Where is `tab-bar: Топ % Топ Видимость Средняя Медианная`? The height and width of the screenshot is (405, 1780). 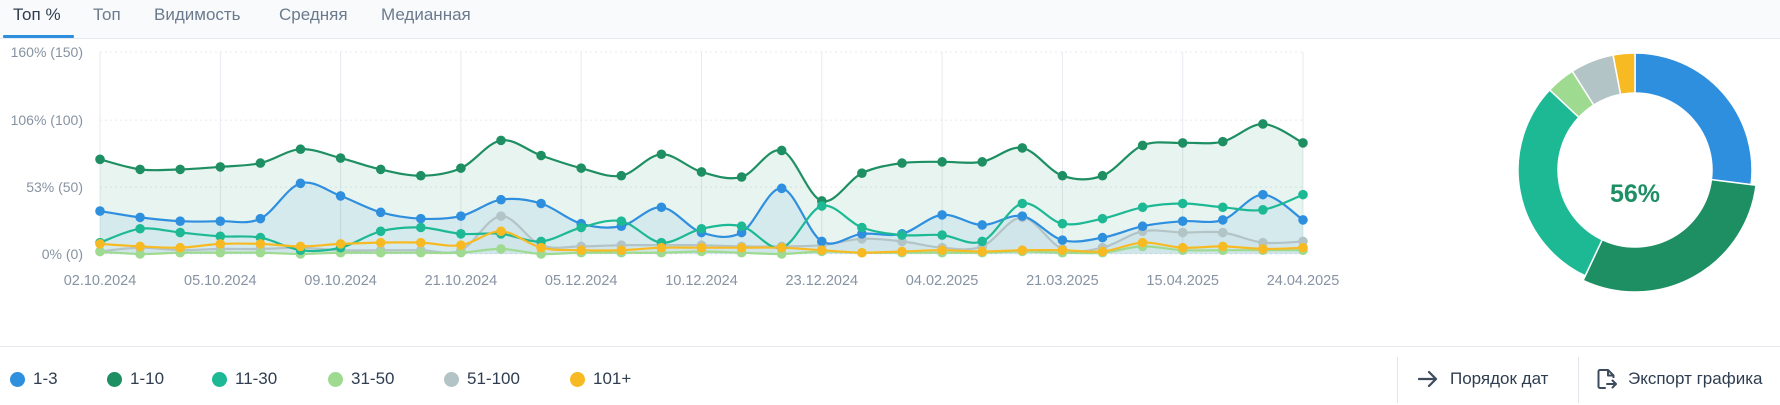 tab-bar: Топ % Топ Видимость Средняя Медианная is located at coordinates (890, 19).